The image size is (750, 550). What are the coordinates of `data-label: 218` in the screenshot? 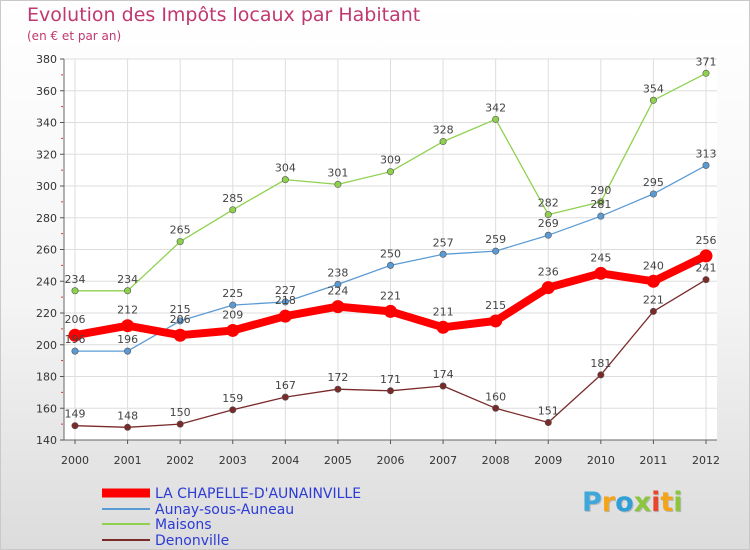 It's located at (285, 300).